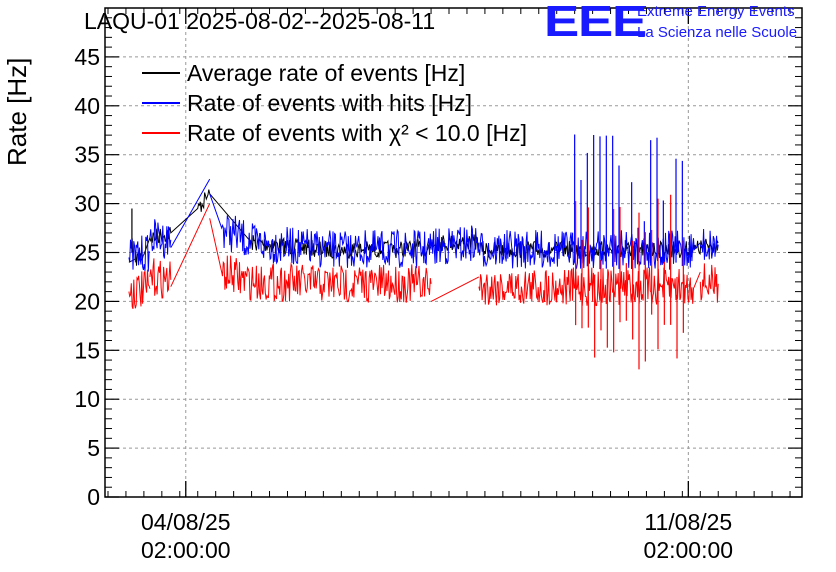  Describe the element at coordinates (326, 73) in the screenshot. I see `legend-label-average: Average rate of events [Hz]` at that location.